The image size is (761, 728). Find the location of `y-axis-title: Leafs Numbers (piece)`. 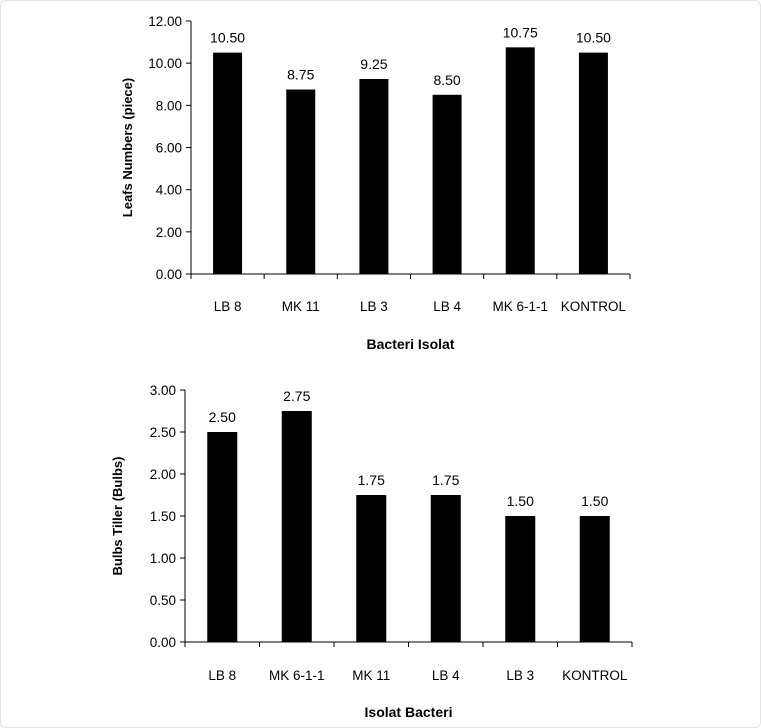

y-axis-title: Leafs Numbers (piece) is located at coordinates (127, 147).